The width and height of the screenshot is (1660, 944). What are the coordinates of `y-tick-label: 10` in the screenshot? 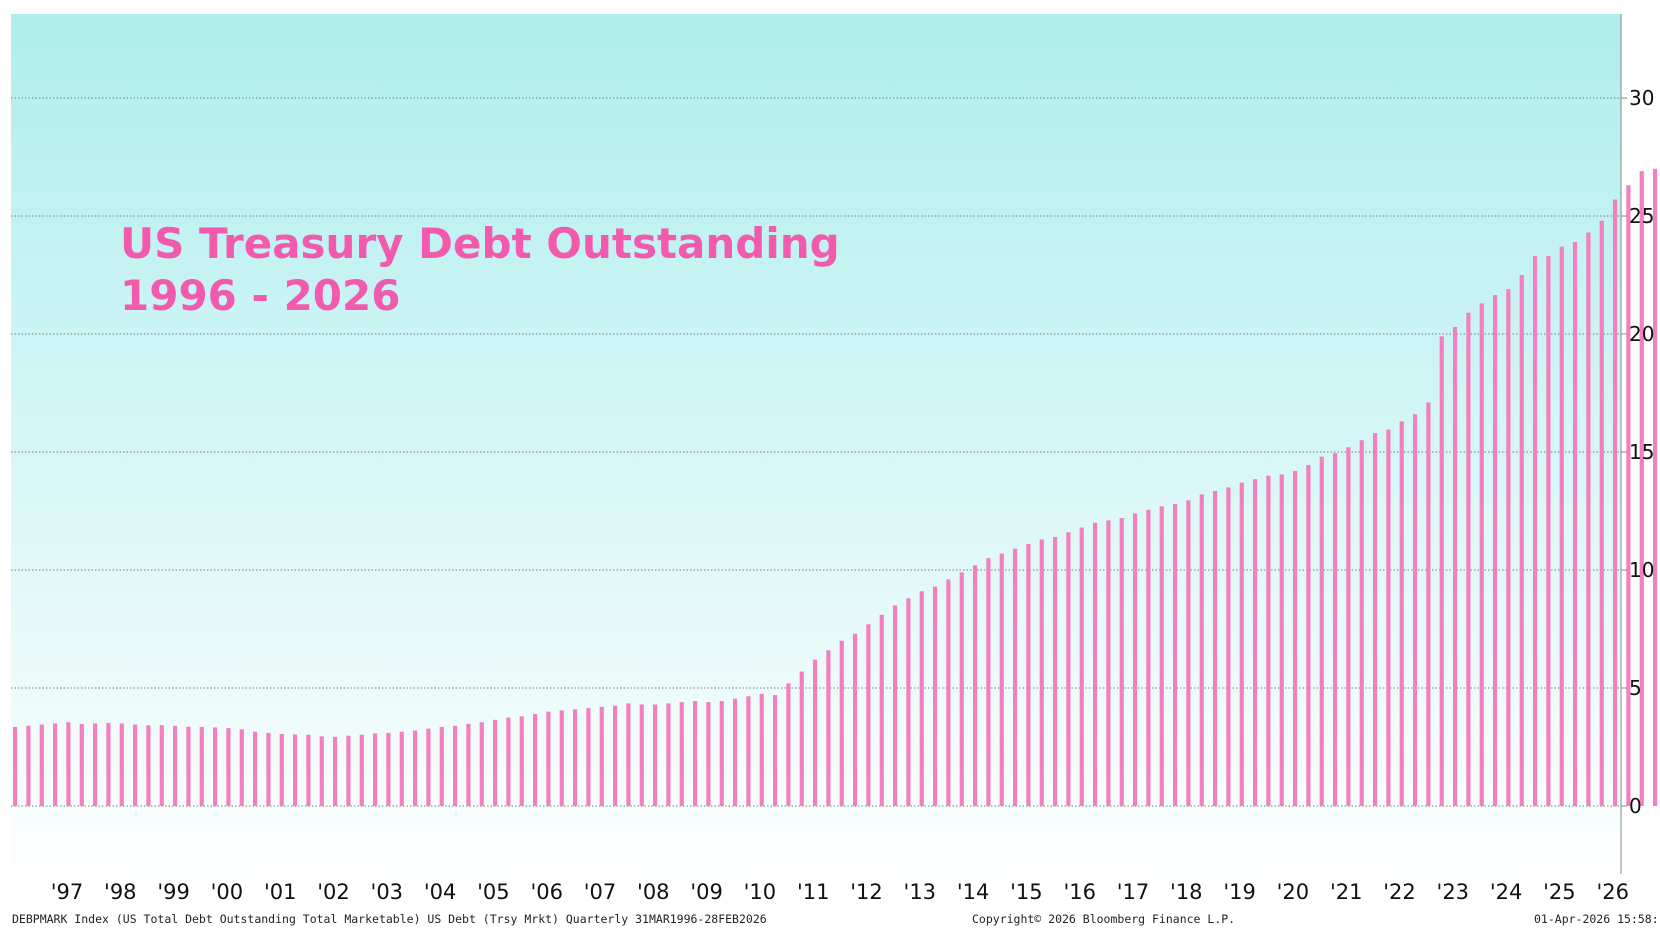 It's located at (1641, 570).